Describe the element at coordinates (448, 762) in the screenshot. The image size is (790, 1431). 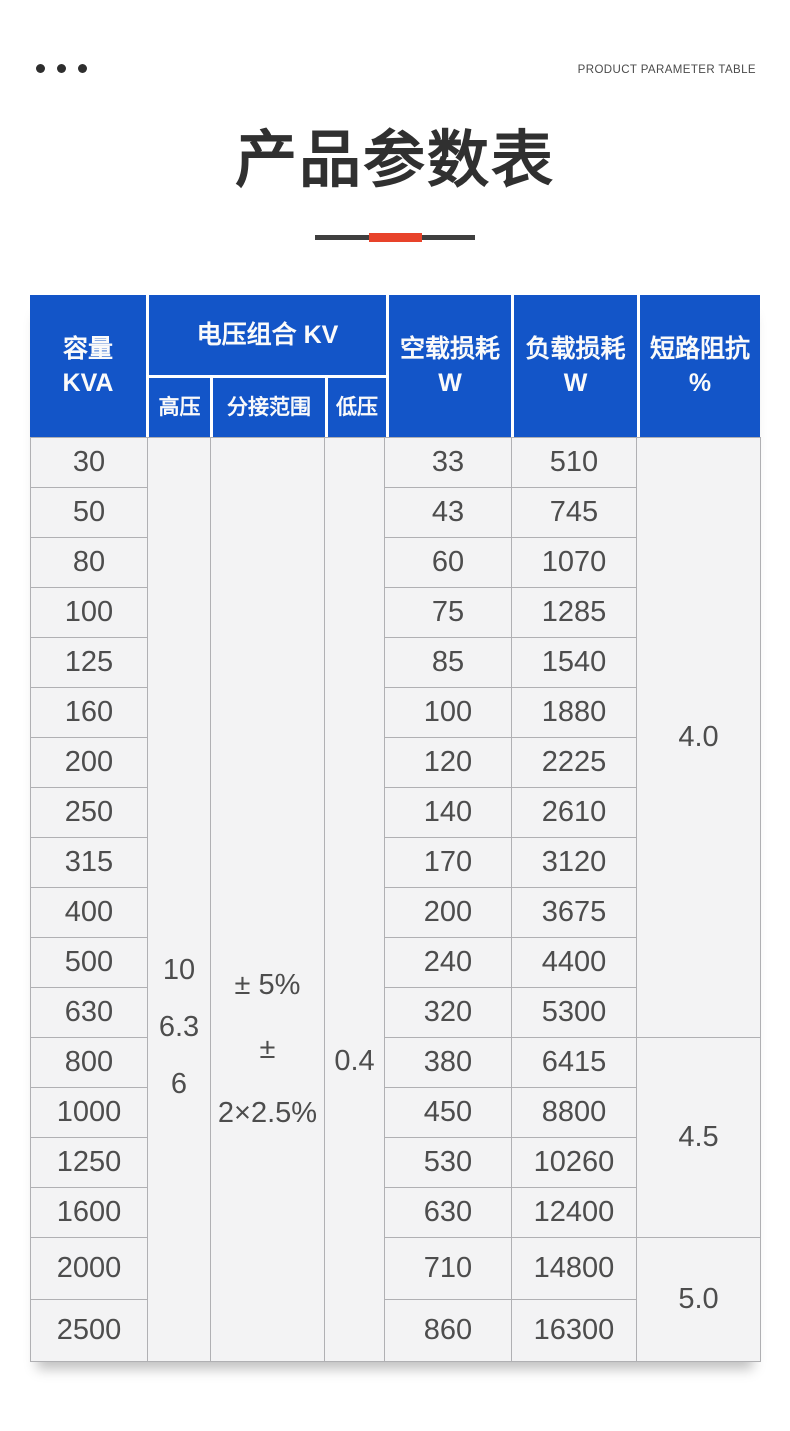
I see `no-load-value: 120` at that location.